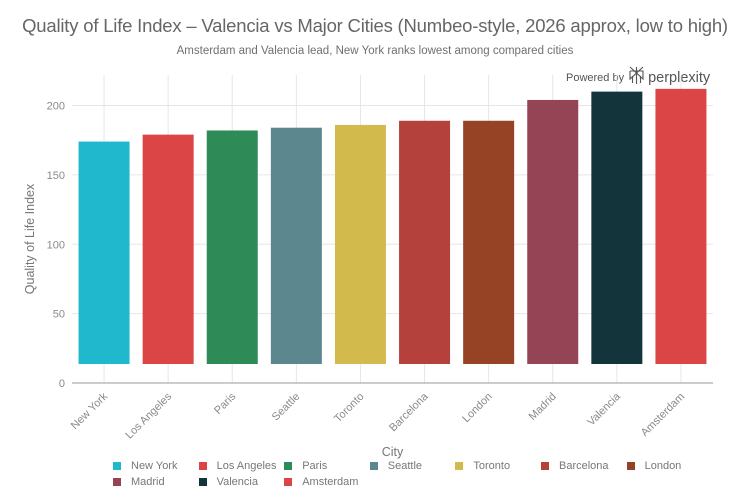 The height and width of the screenshot is (500, 750). What do you see at coordinates (56, 107) in the screenshot?
I see `y-tick-label: 200` at bounding box center [56, 107].